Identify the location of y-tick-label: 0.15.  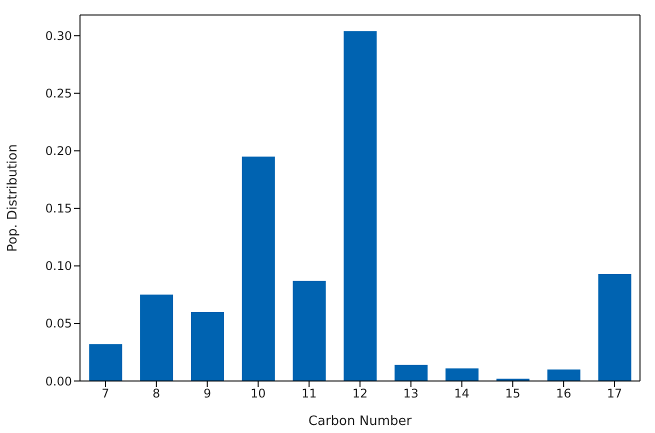
(58, 209).